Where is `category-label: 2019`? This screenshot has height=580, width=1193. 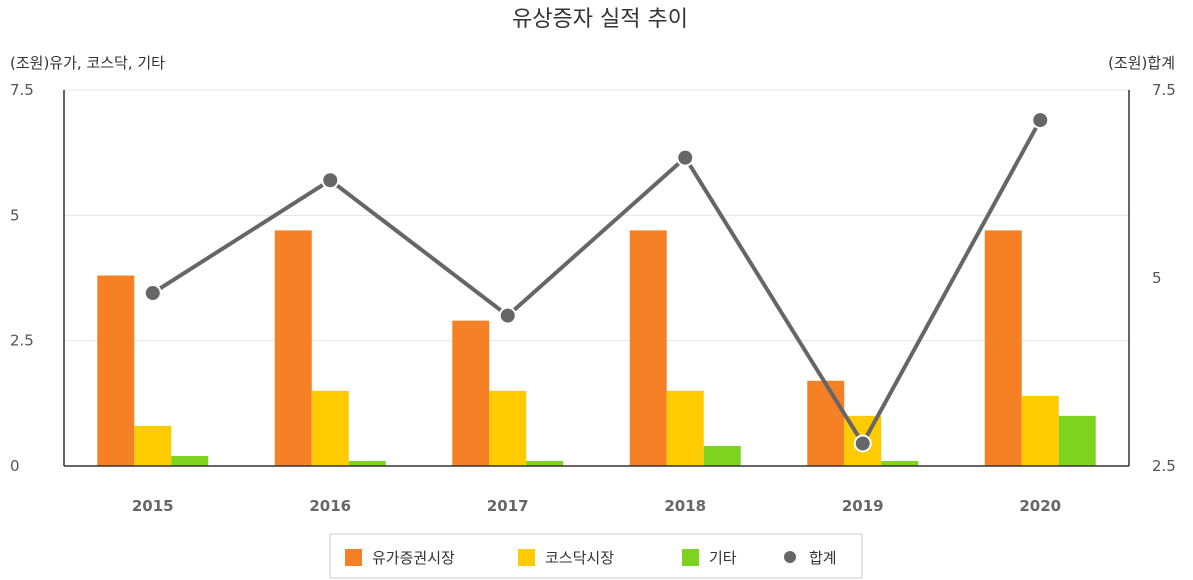 category-label: 2019 is located at coordinates (863, 506).